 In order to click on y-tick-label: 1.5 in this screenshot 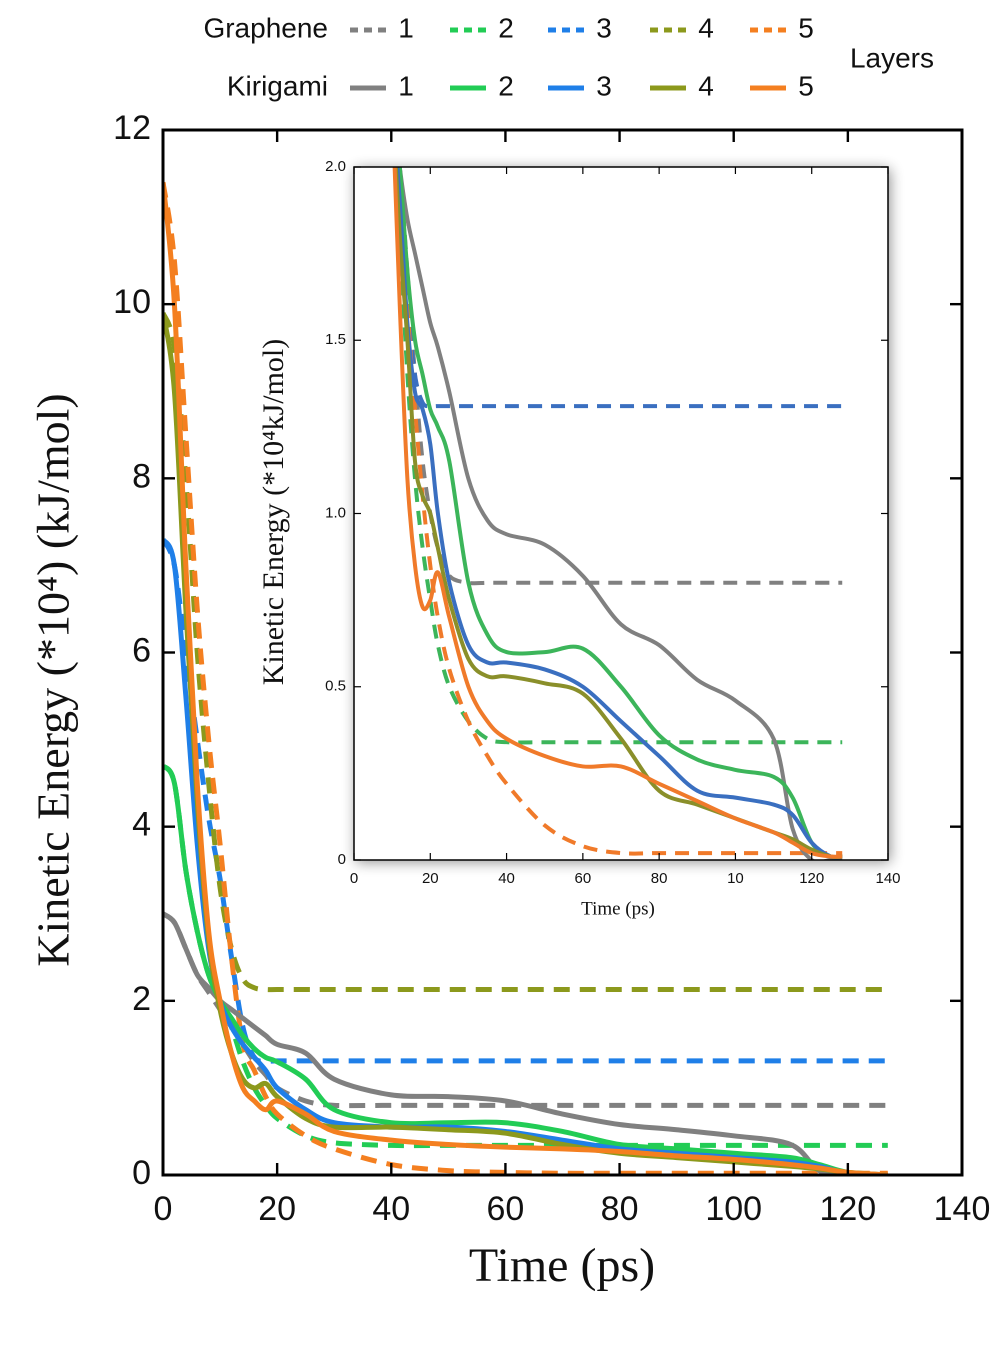, I will do `click(335, 339)`.